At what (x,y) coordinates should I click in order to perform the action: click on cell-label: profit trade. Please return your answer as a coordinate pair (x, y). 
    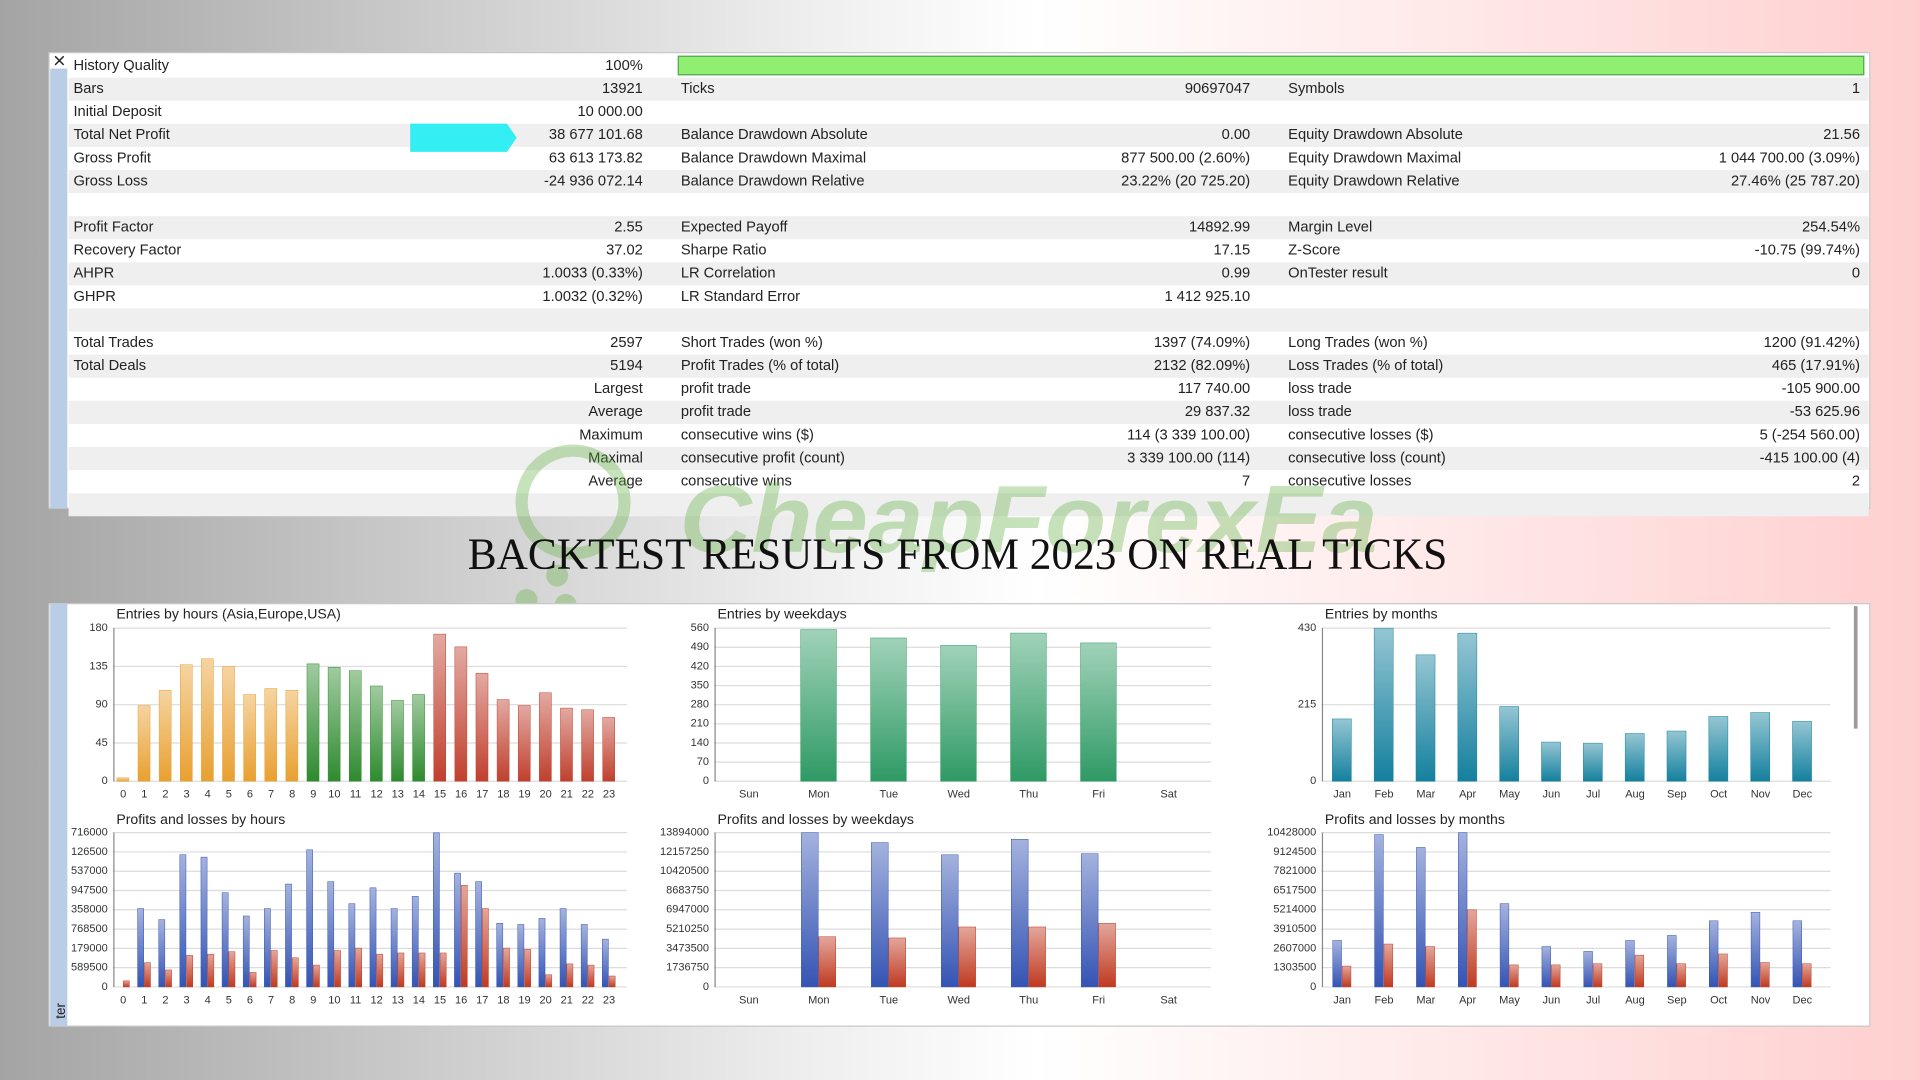
    Looking at the image, I should click on (716, 412).